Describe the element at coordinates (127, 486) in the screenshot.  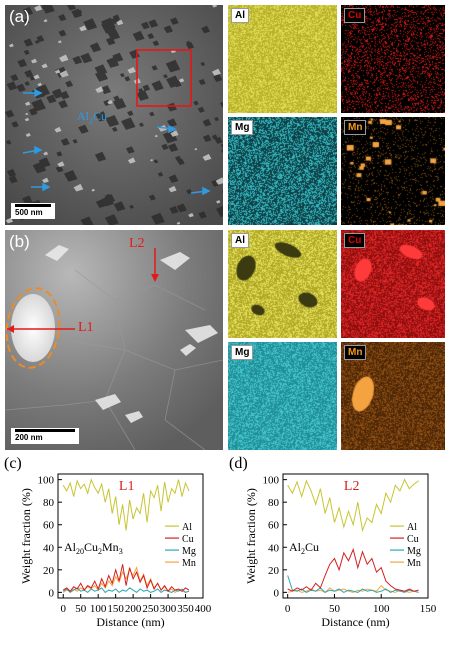
I see `line-annotation: L1` at that location.